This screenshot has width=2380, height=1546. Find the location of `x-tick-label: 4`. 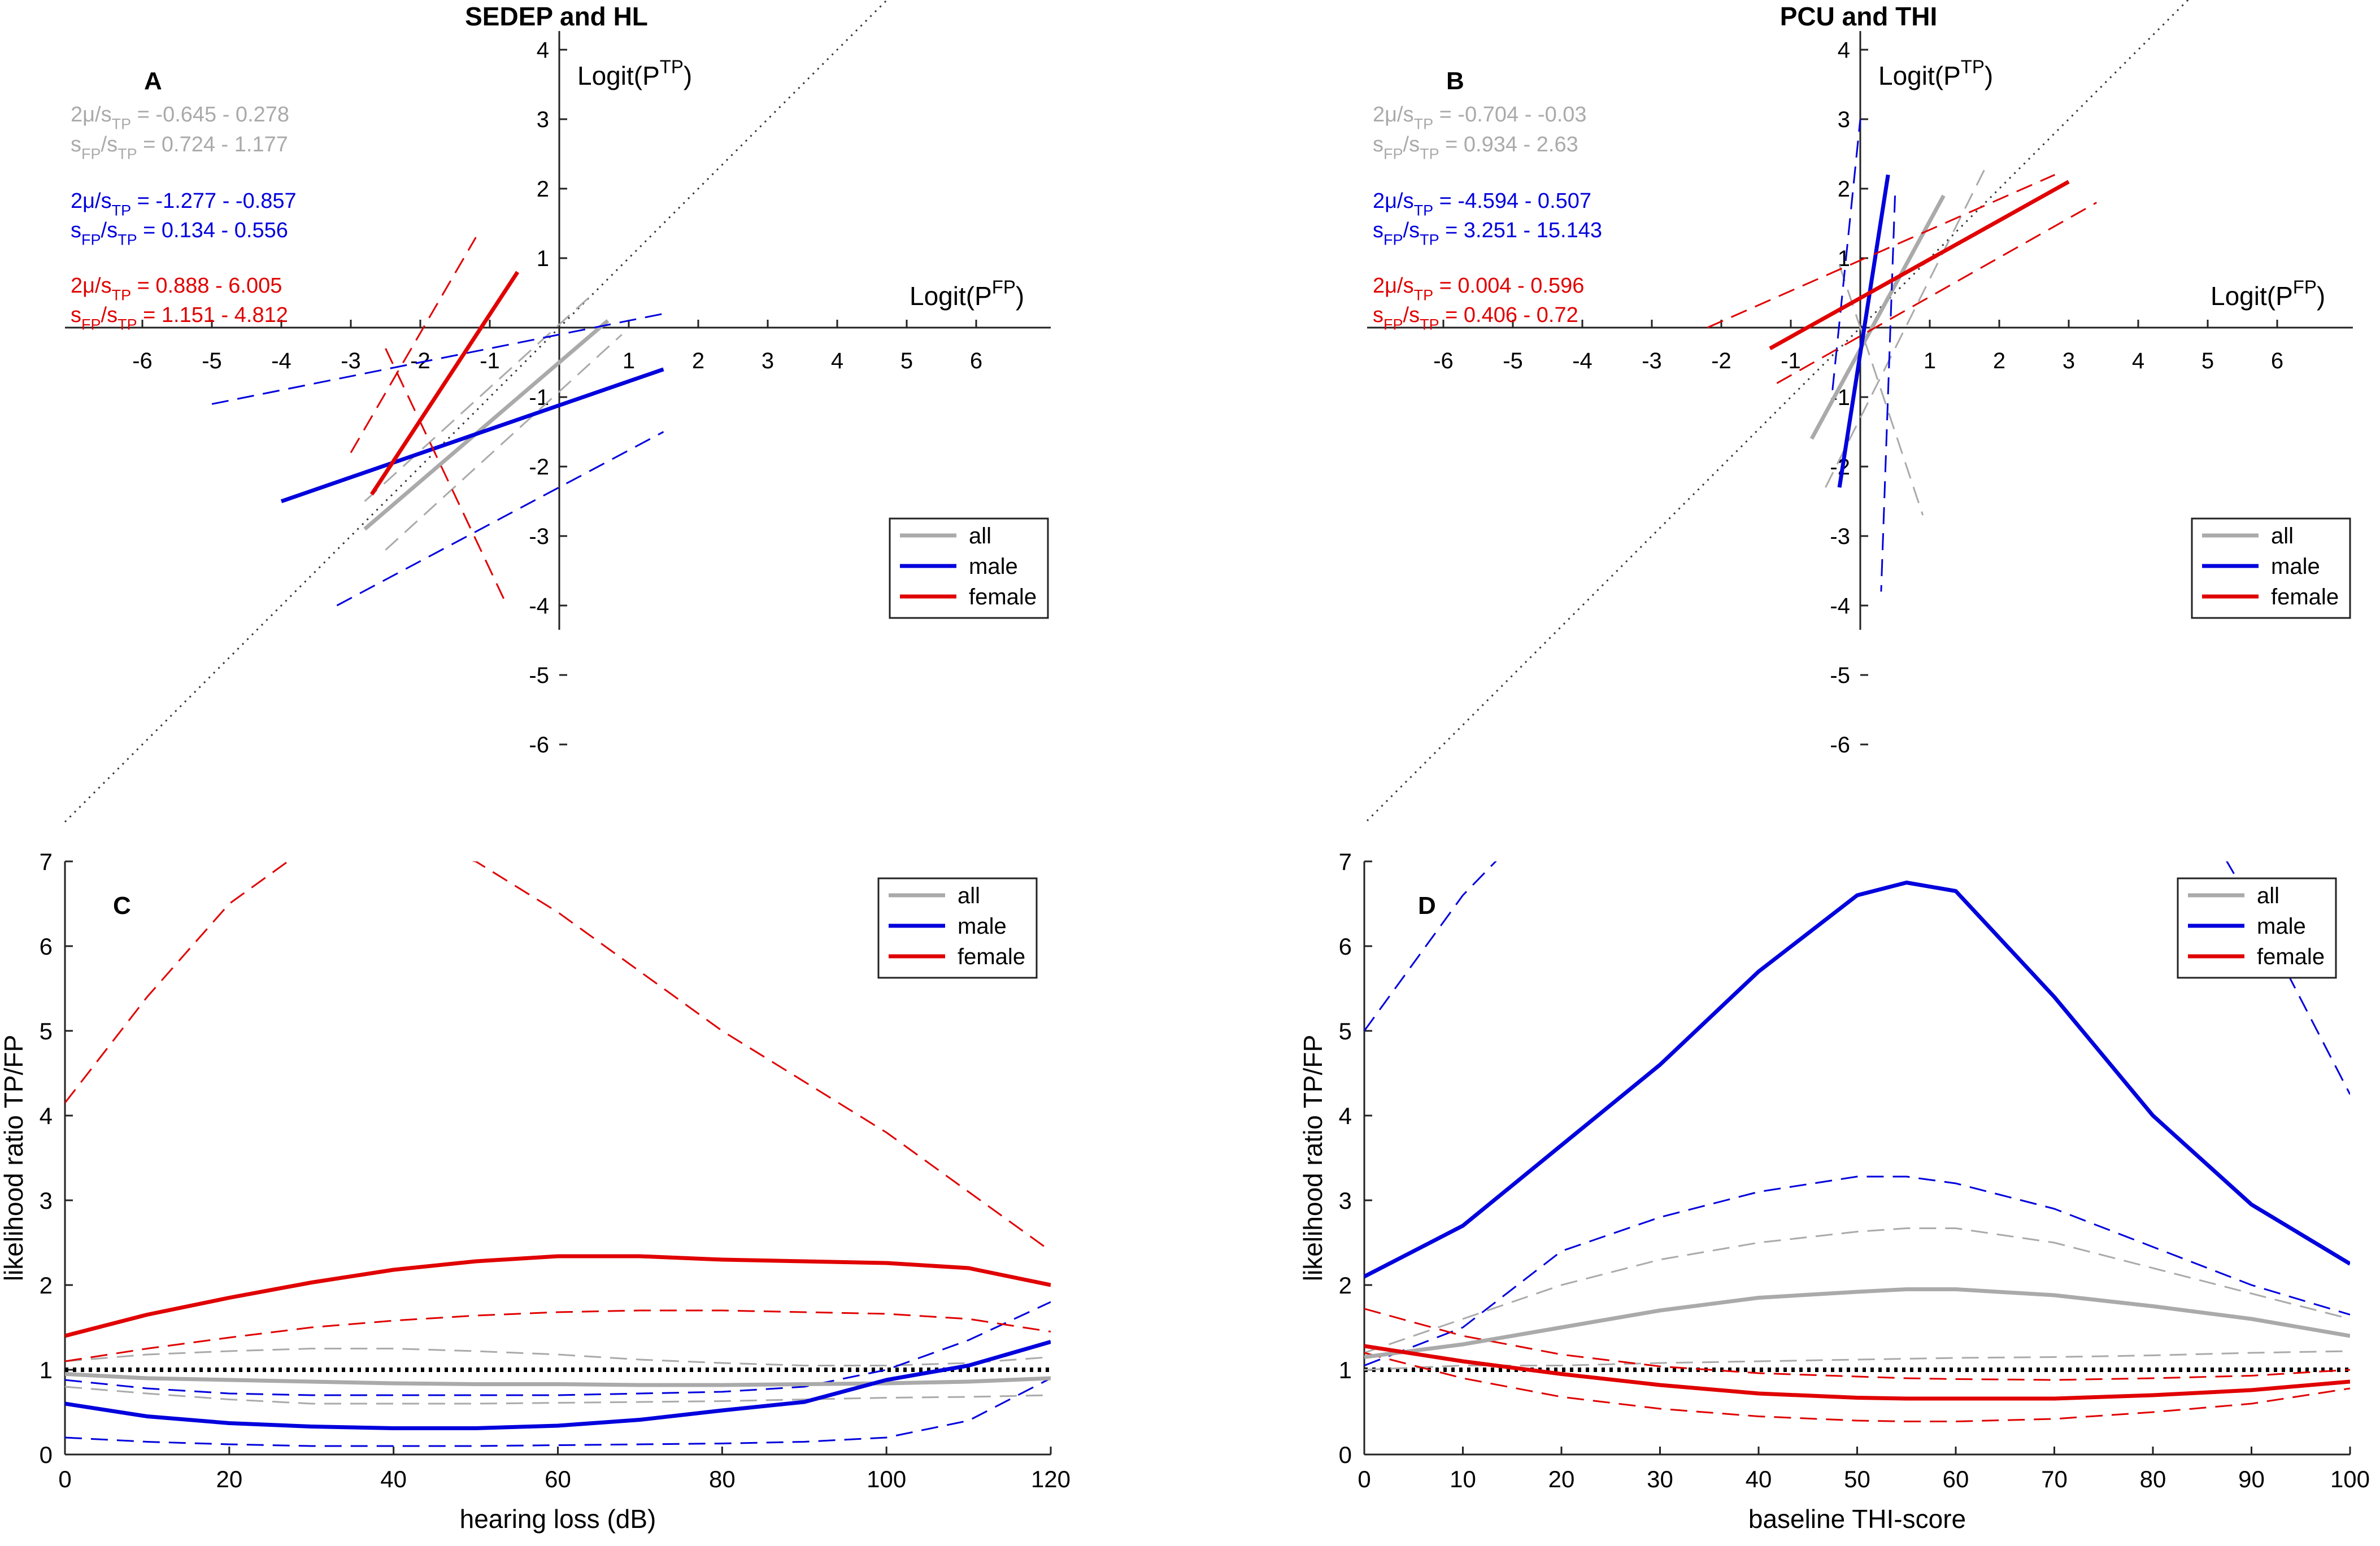

x-tick-label: 4 is located at coordinates (837, 361).